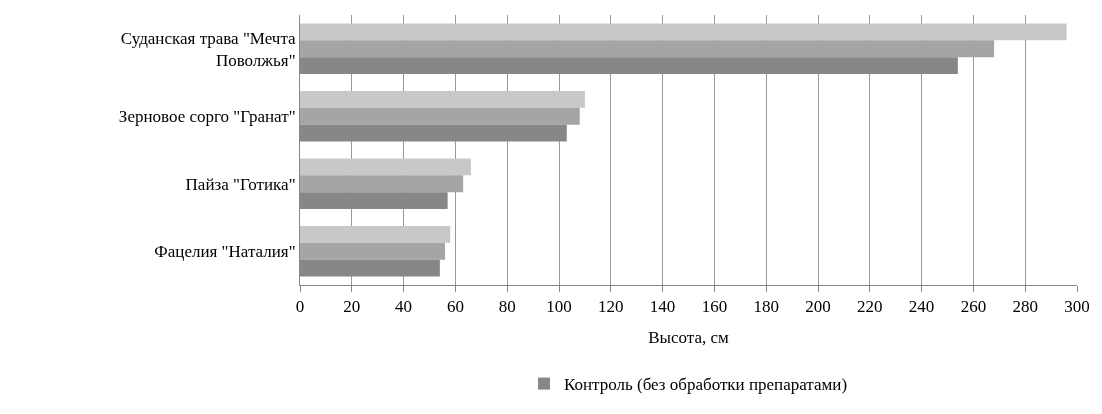 The width and height of the screenshot is (1102, 414). Describe the element at coordinates (455, 307) in the screenshot. I see `x-tick-label: 60` at that location.